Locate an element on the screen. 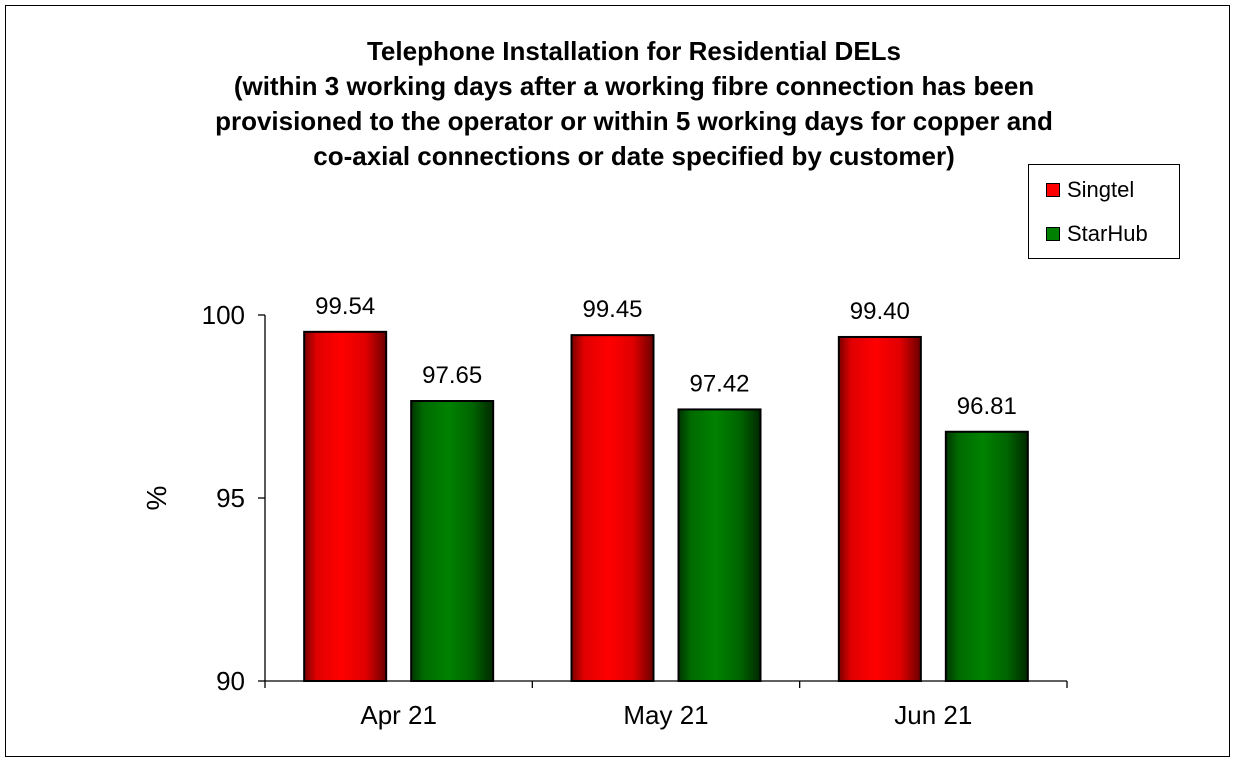 This screenshot has width=1238, height=765. data-label-singtel-3: 99.40 is located at coordinates (880, 311).